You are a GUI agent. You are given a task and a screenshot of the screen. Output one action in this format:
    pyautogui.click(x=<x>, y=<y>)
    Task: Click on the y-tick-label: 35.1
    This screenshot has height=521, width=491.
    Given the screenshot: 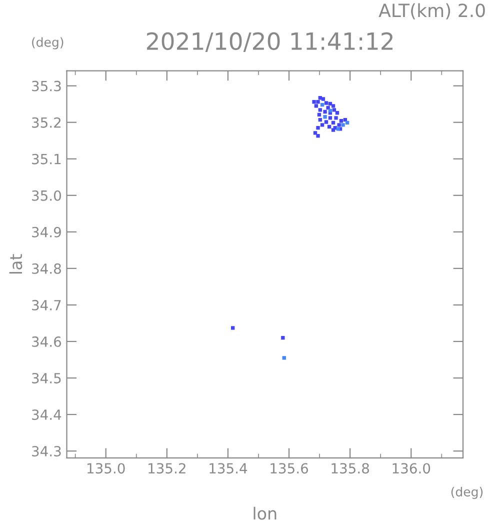 What is the action you would take?
    pyautogui.click(x=46, y=159)
    